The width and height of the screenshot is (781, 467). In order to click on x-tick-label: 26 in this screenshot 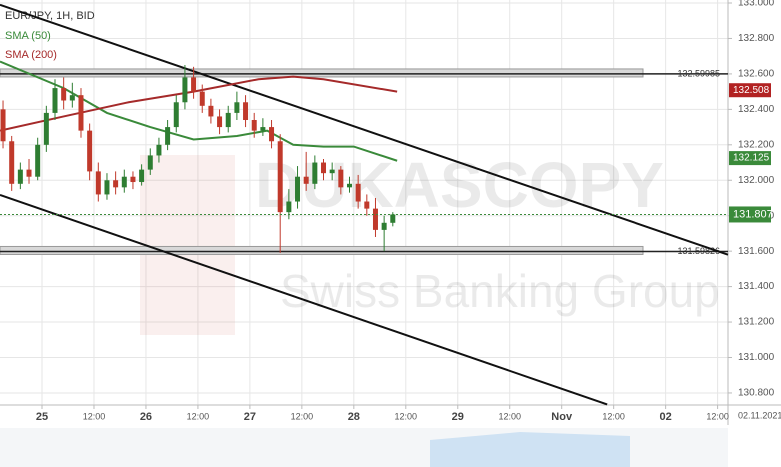, I will do `click(146, 417)`.